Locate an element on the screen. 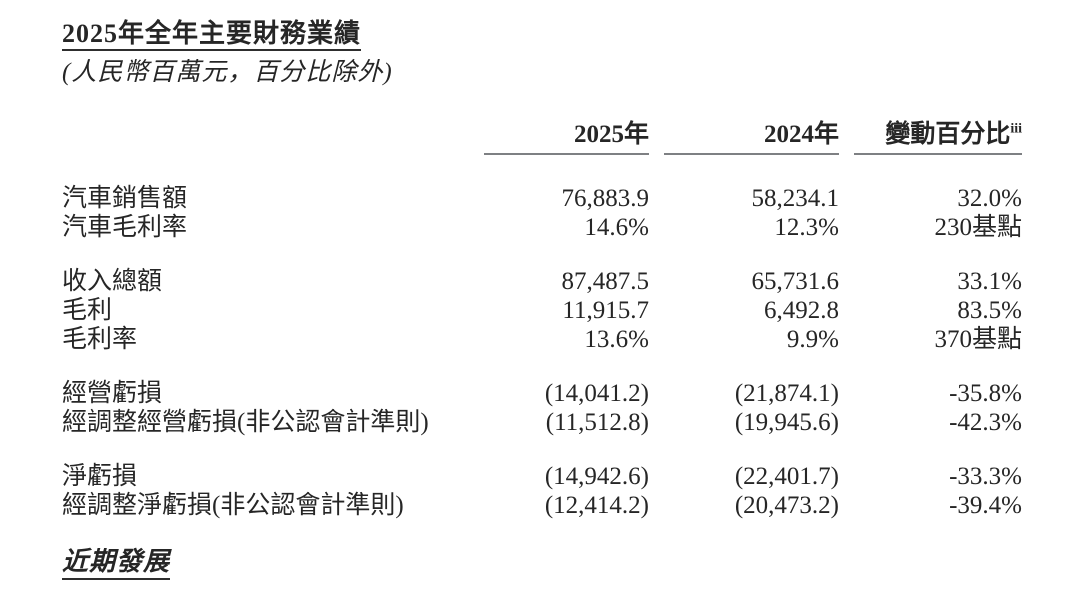 This screenshot has height=600, width=1080. value-2024: 58,234.1 is located at coordinates (795, 198).